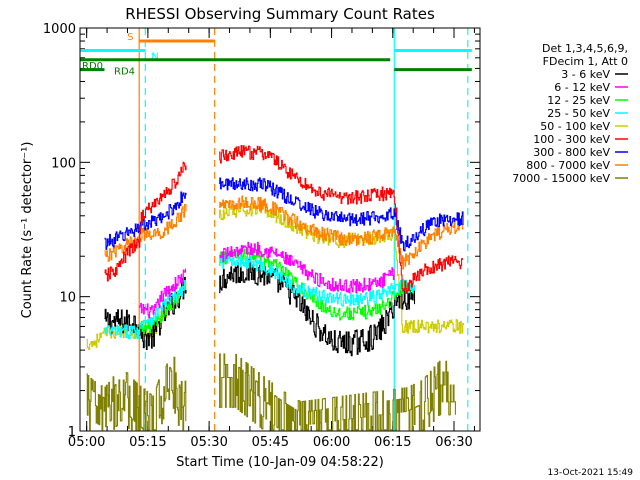 The height and width of the screenshot is (480, 640). I want to click on legend-label: 12 - 25 keV, so click(578, 100).